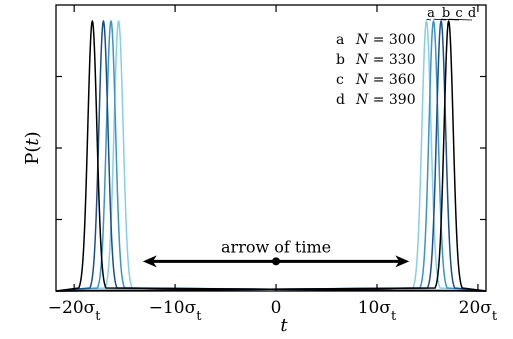  I want to click on legend-entry-a: N = 300, so click(385, 40).